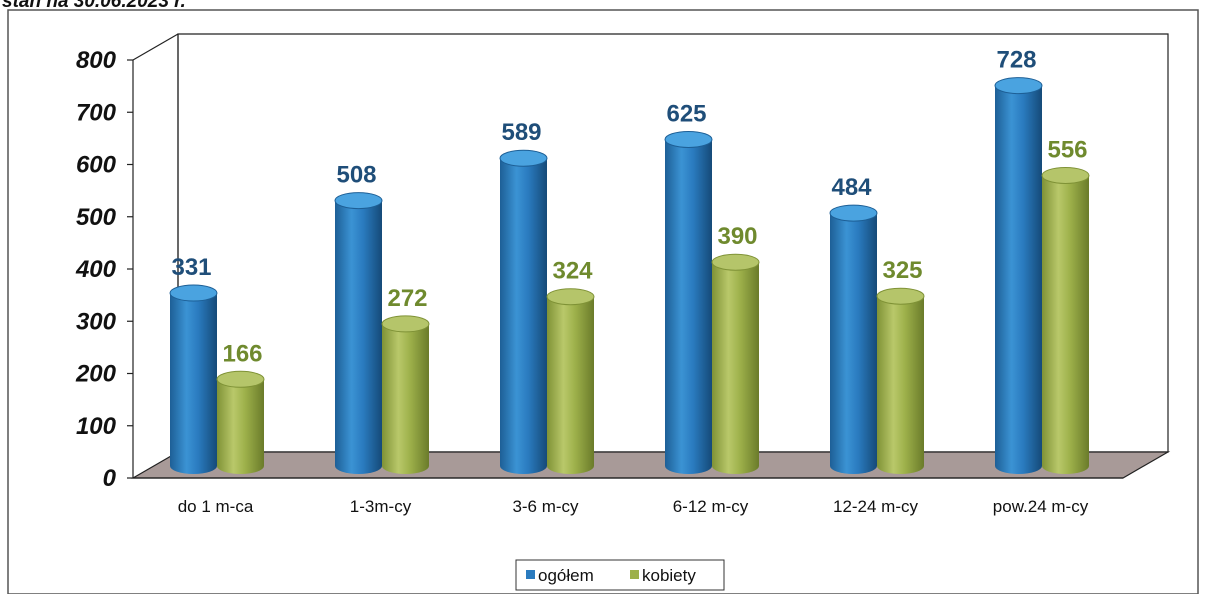 The width and height of the screenshot is (1208, 594). Describe the element at coordinates (566, 575) in the screenshot. I see `legend-label: ogółem` at that location.